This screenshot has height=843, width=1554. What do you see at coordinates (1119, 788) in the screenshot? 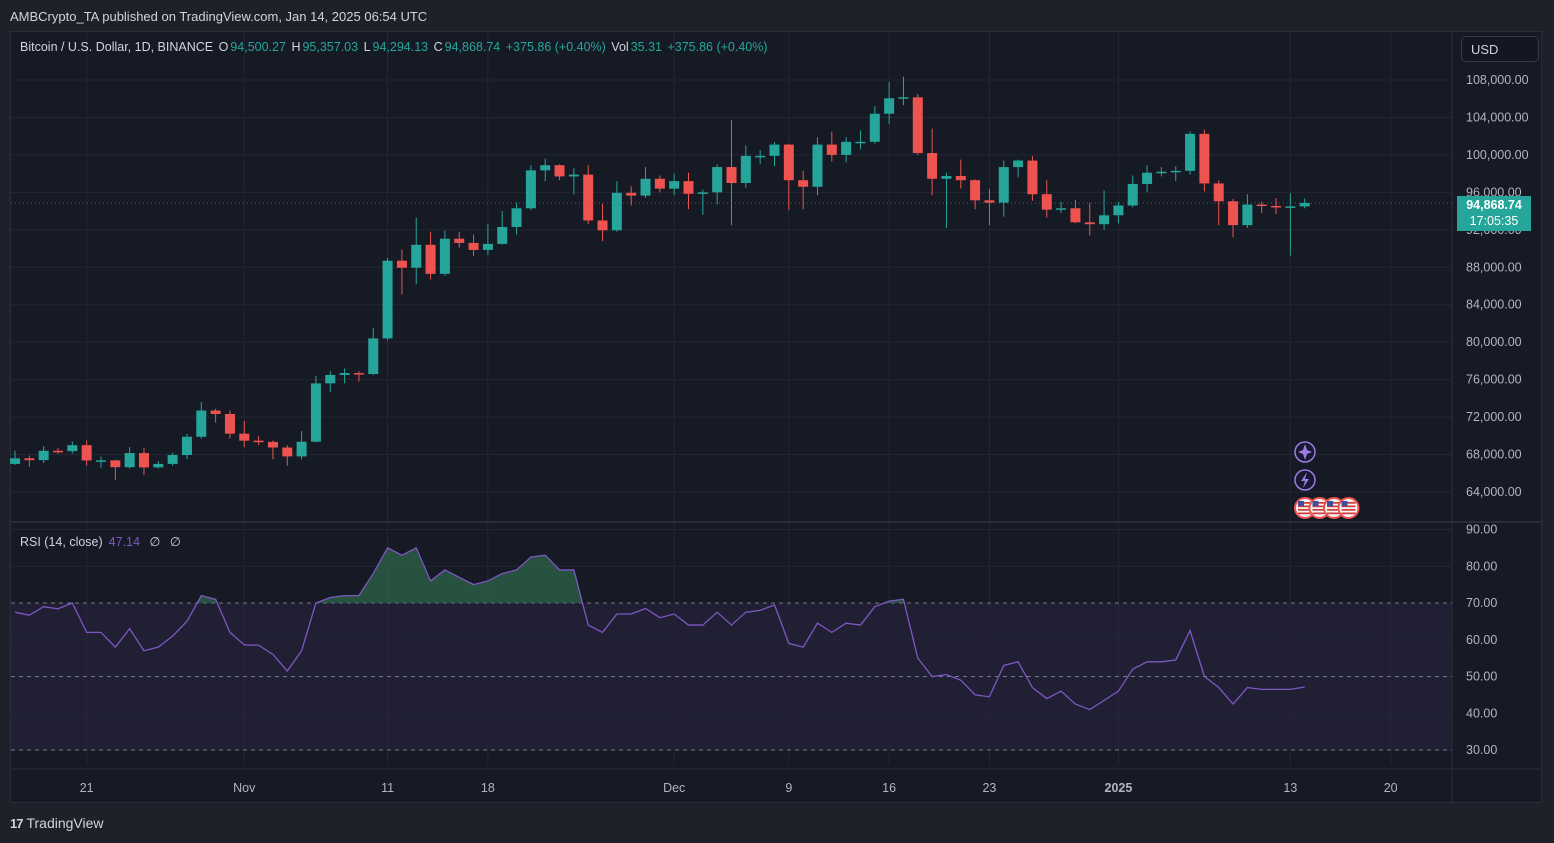
I see `time-tick-label: 2025` at bounding box center [1119, 788].